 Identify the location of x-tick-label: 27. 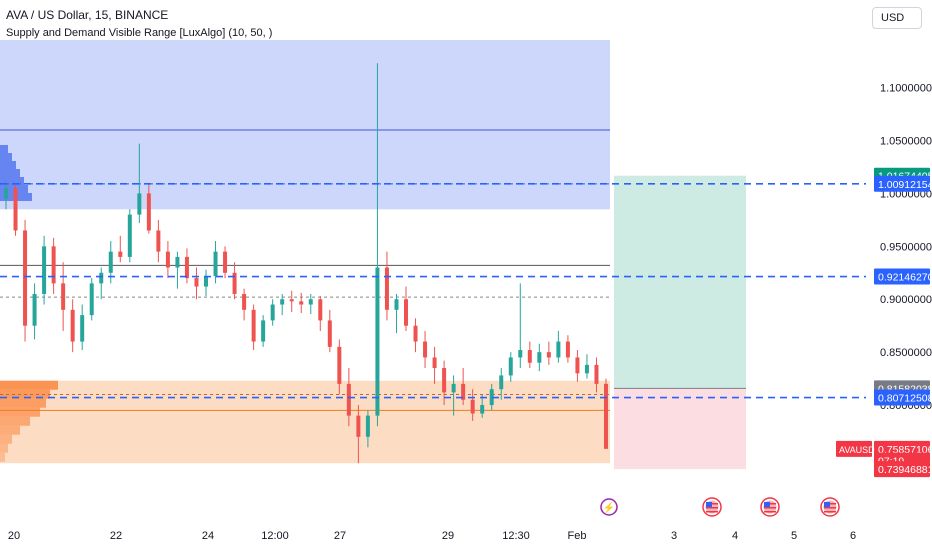
(340, 536).